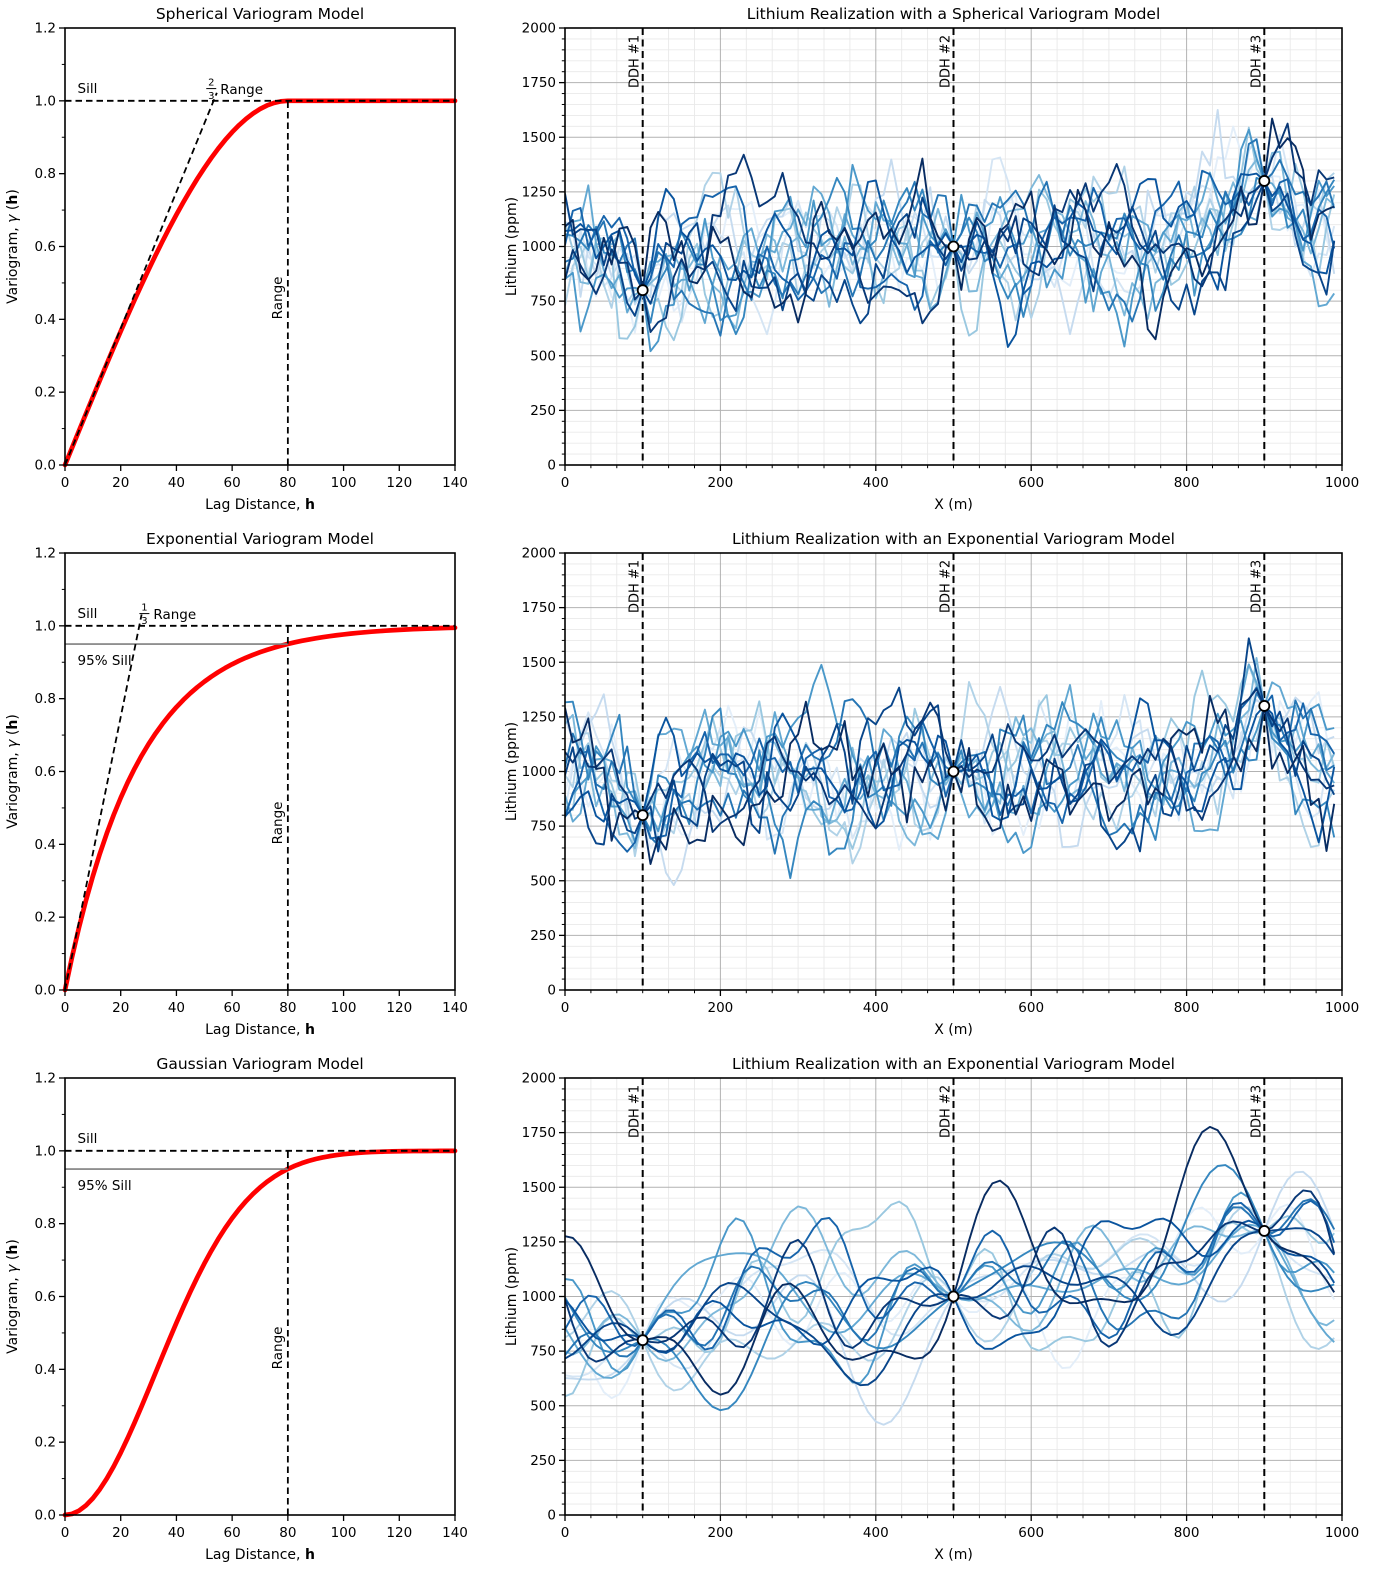 The image size is (1373, 1576). I want to click on realization-lines, so click(950, 1275).